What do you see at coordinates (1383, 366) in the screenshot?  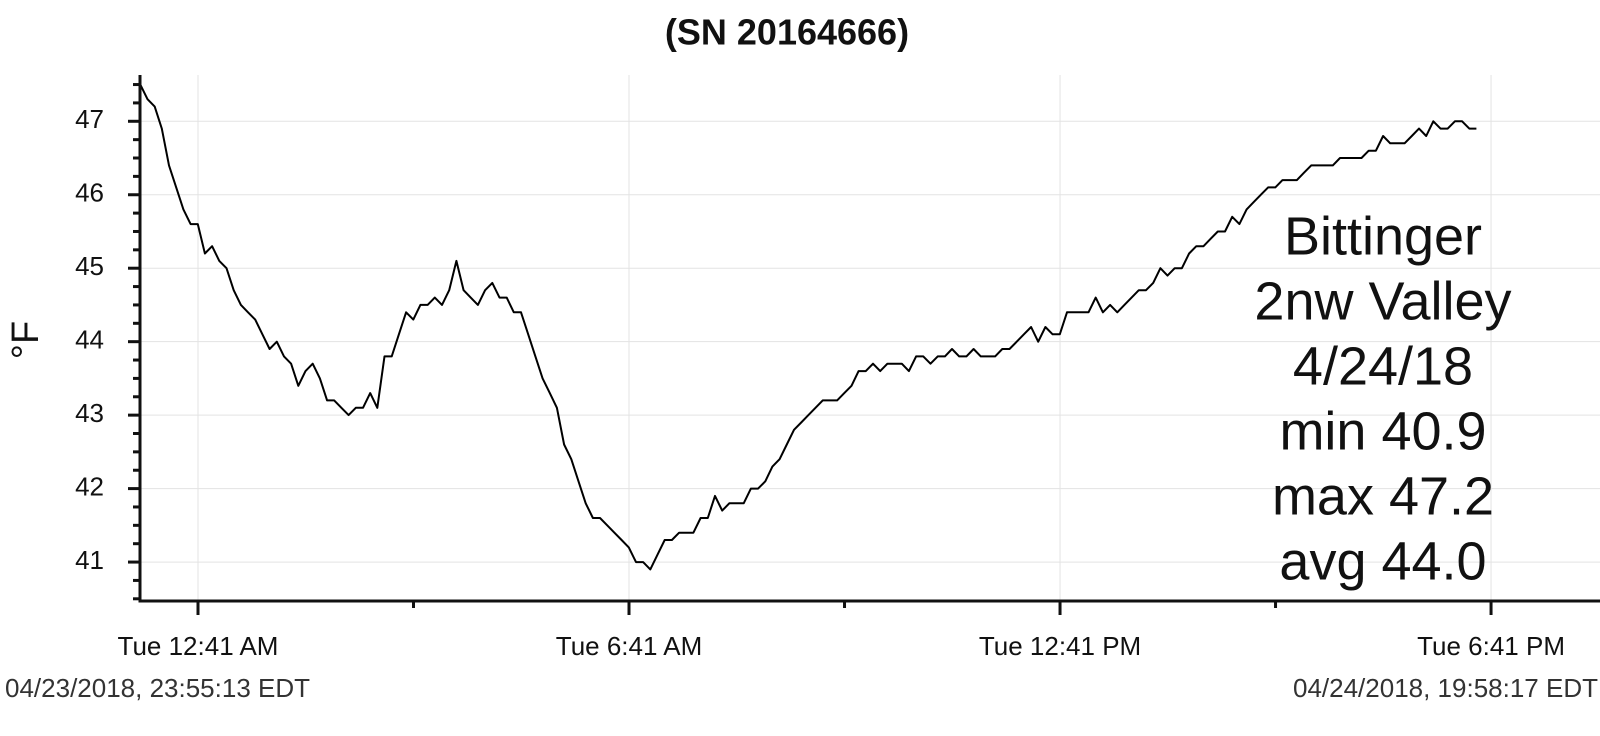 I see `annotation-line: 4/24/18` at bounding box center [1383, 366].